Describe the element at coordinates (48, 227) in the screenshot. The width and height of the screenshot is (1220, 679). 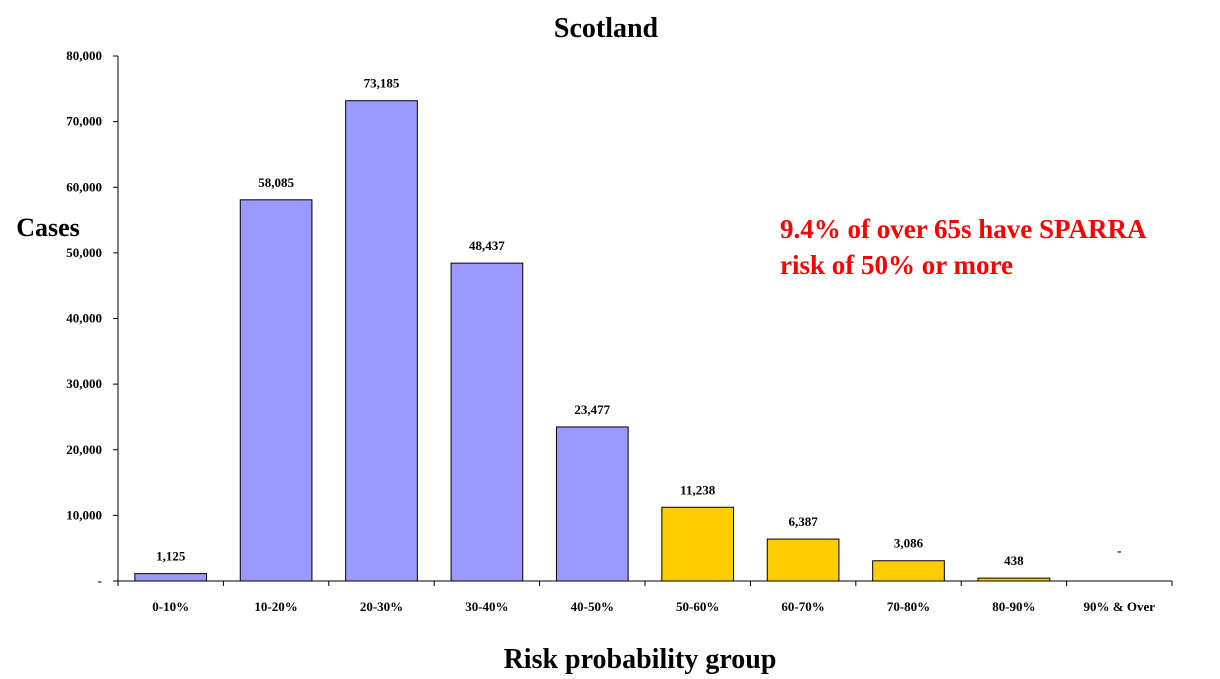
I see `y-axis-label: Cases` at that location.